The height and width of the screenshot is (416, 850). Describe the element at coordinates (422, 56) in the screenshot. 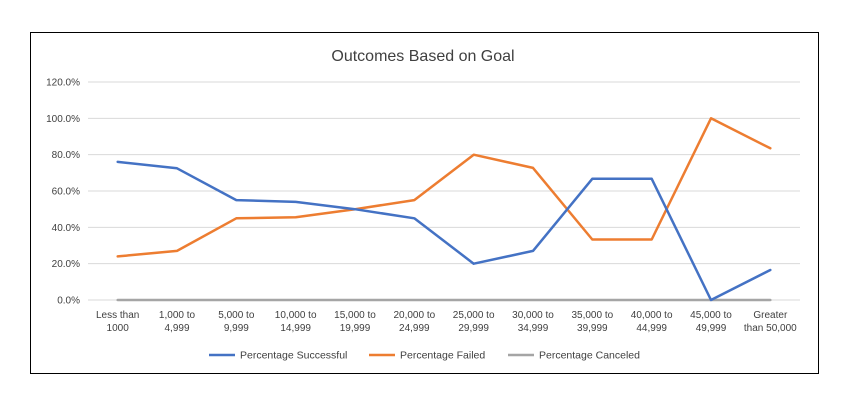

I see `chart-title: Outcomes Based on Goal` at that location.